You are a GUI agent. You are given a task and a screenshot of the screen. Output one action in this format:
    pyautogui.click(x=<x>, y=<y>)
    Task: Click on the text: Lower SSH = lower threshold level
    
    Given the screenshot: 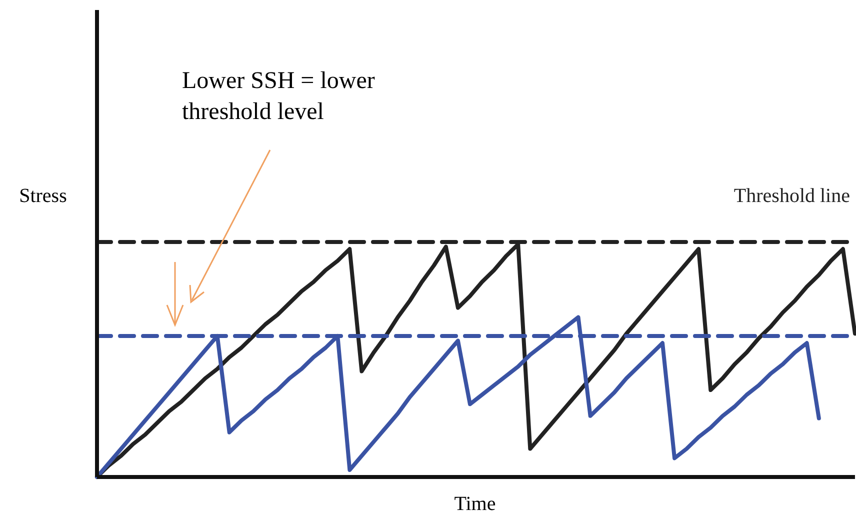 What is the action you would take?
    pyautogui.click(x=278, y=96)
    